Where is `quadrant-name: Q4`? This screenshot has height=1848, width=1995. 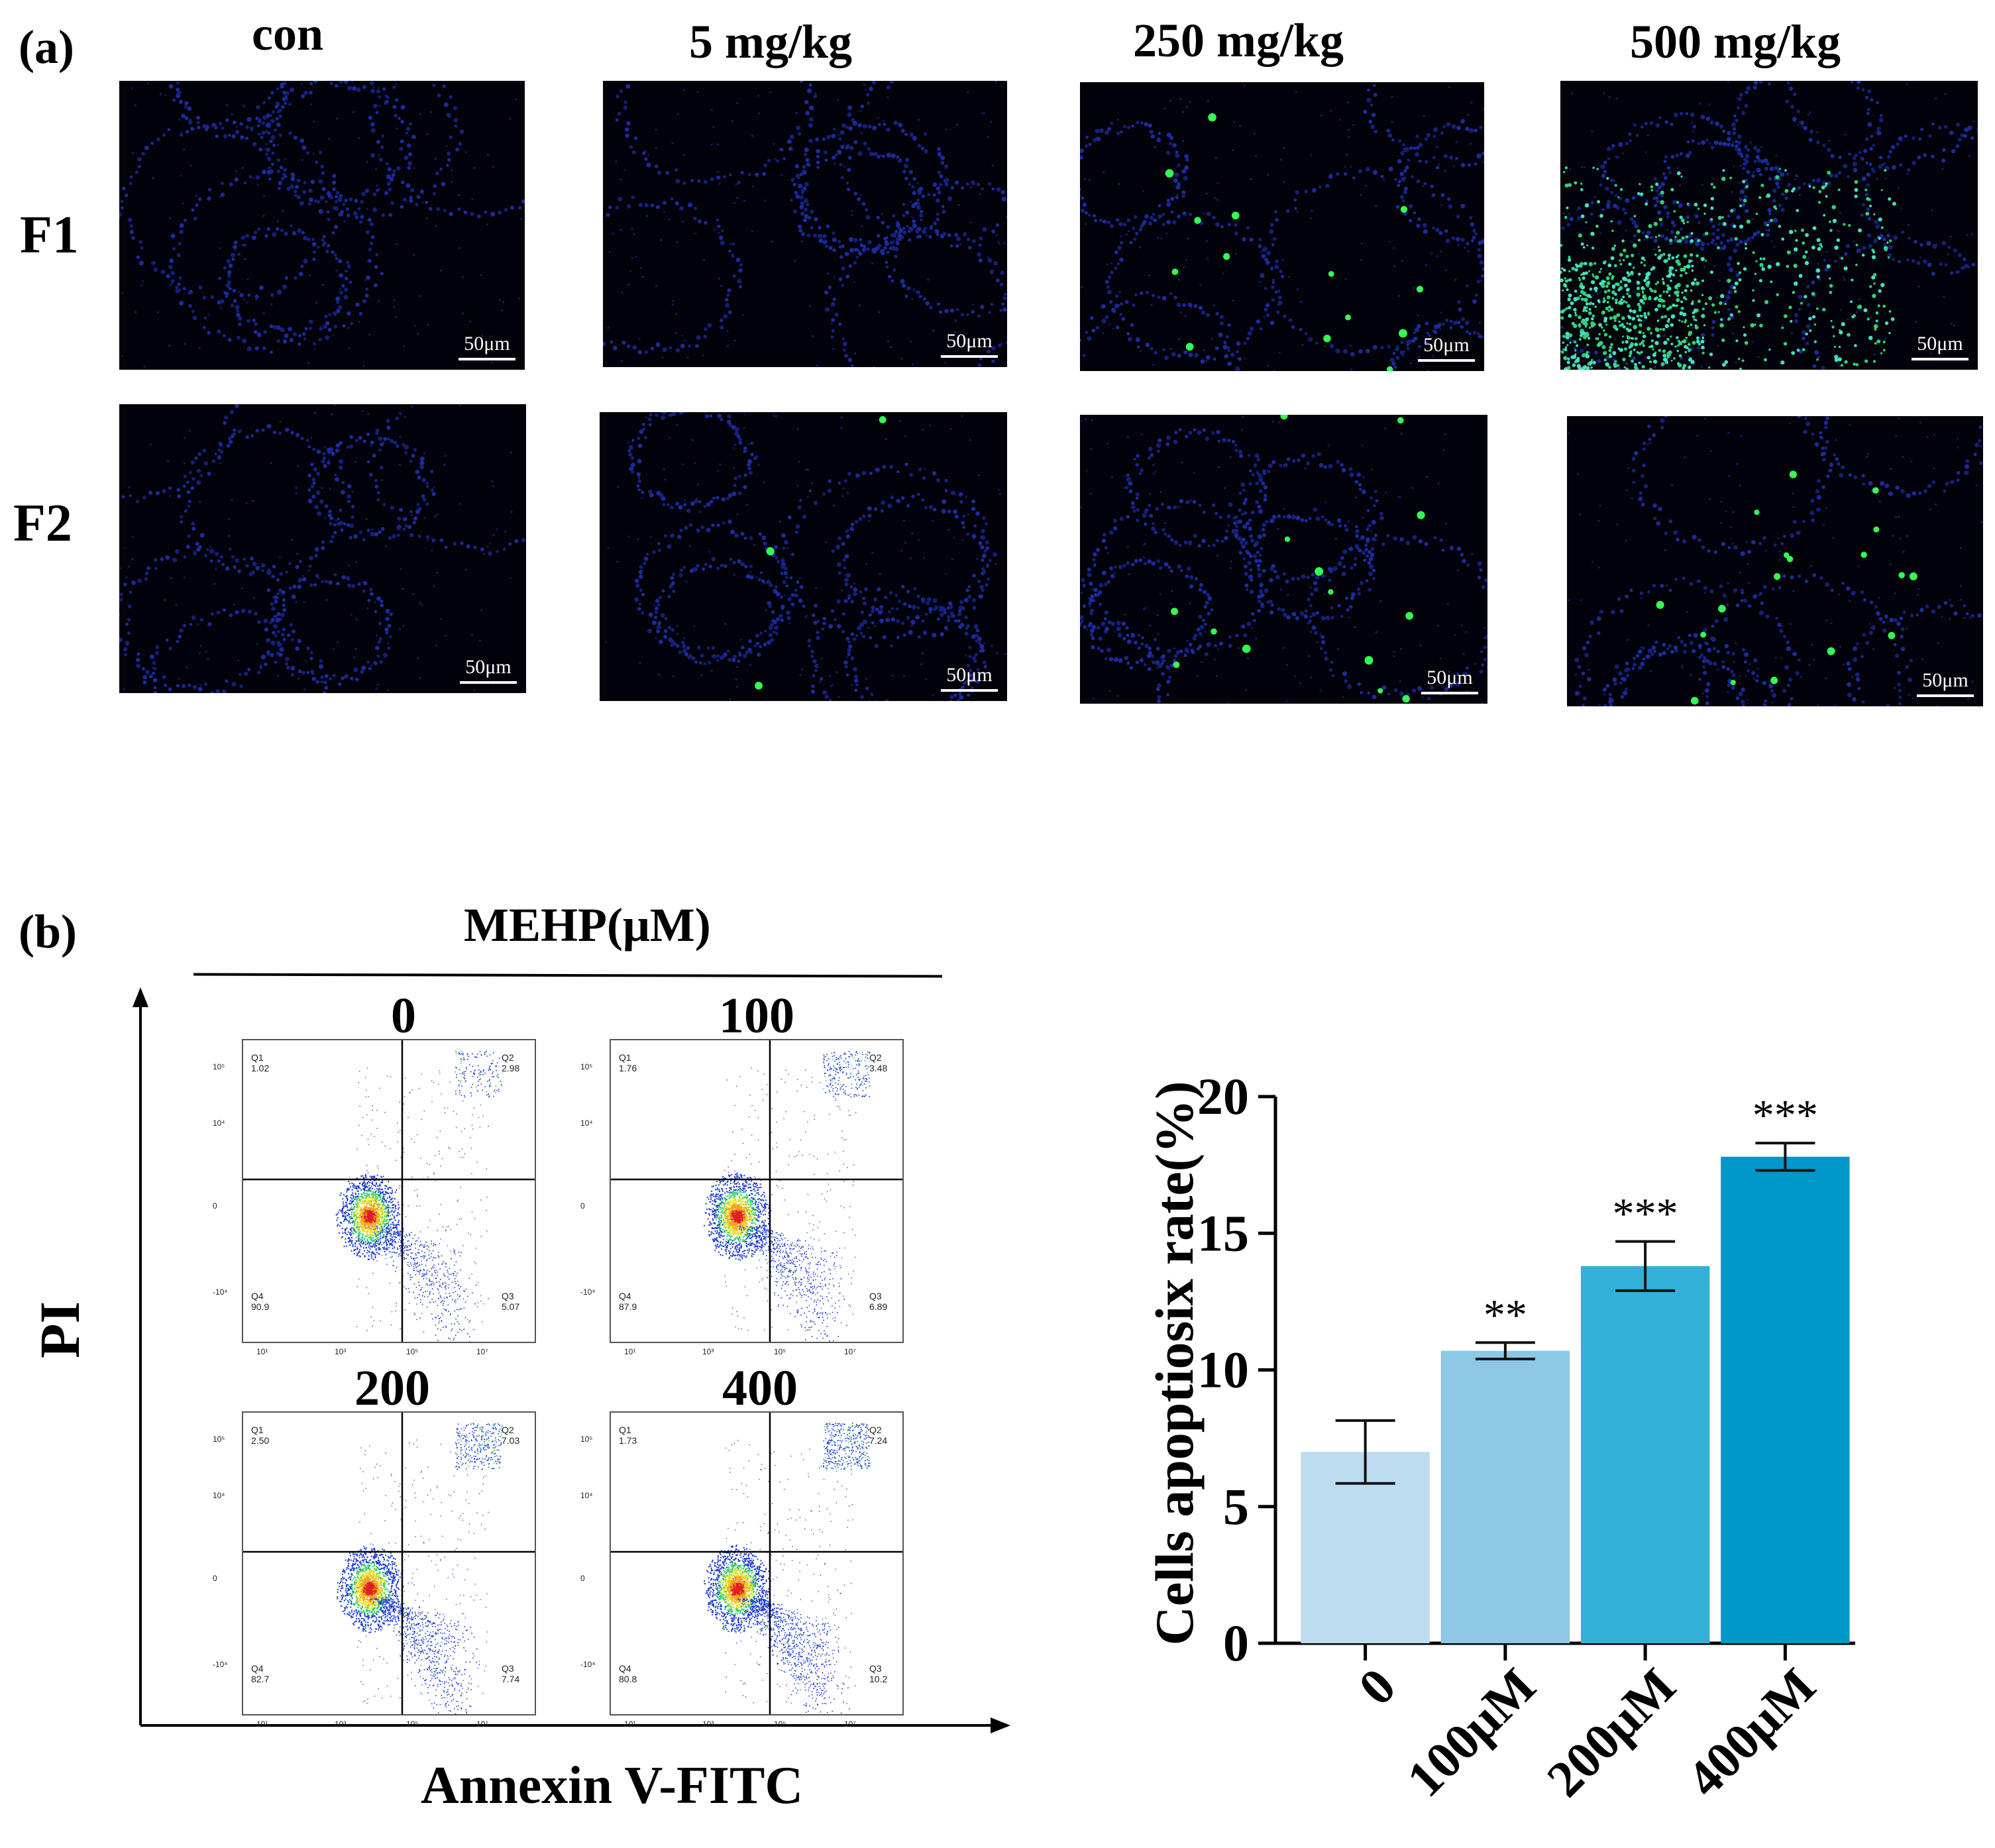 quadrant-name: Q4 is located at coordinates (628, 1668).